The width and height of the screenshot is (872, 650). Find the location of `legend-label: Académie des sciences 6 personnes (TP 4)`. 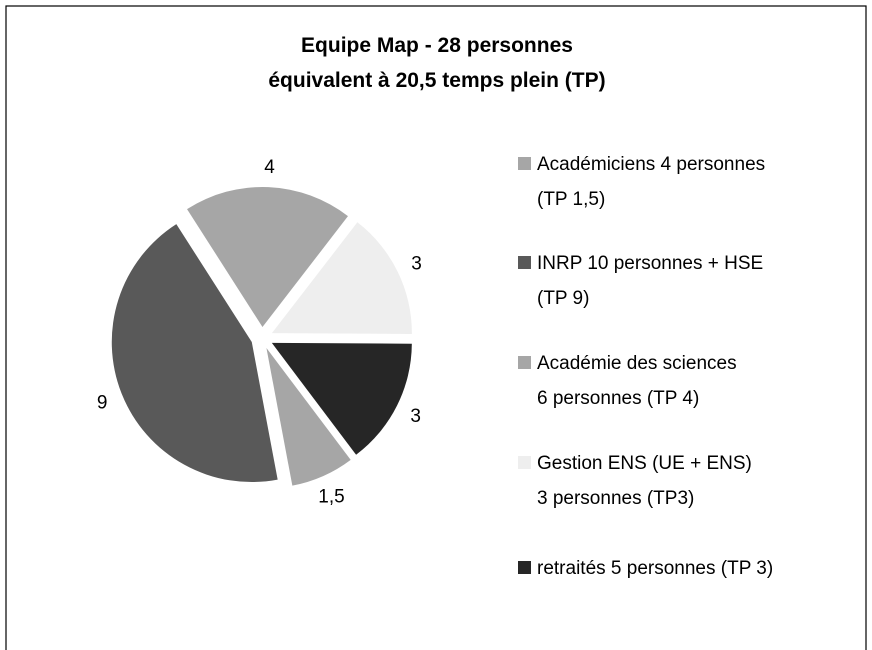

legend-label: Académie des sciences 6 personnes (TP 4) is located at coordinates (637, 381).